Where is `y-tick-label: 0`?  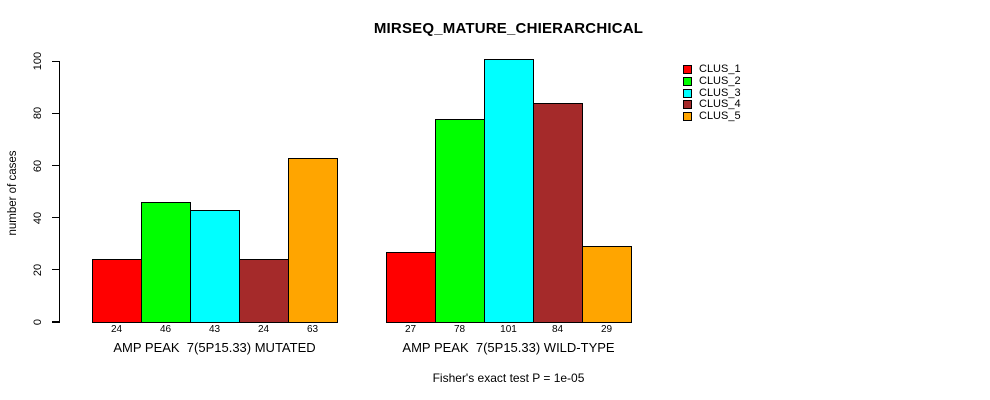
y-tick-label: 0 is located at coordinates (38, 322).